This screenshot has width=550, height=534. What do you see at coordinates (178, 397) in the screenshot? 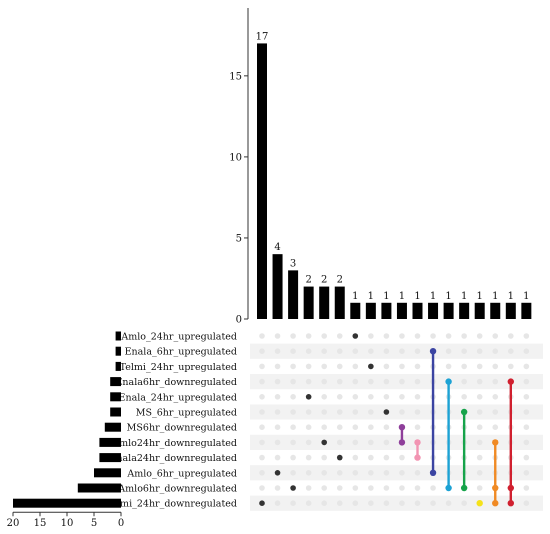
I see `set-name: Enala_24hr_upregulated` at bounding box center [178, 397].